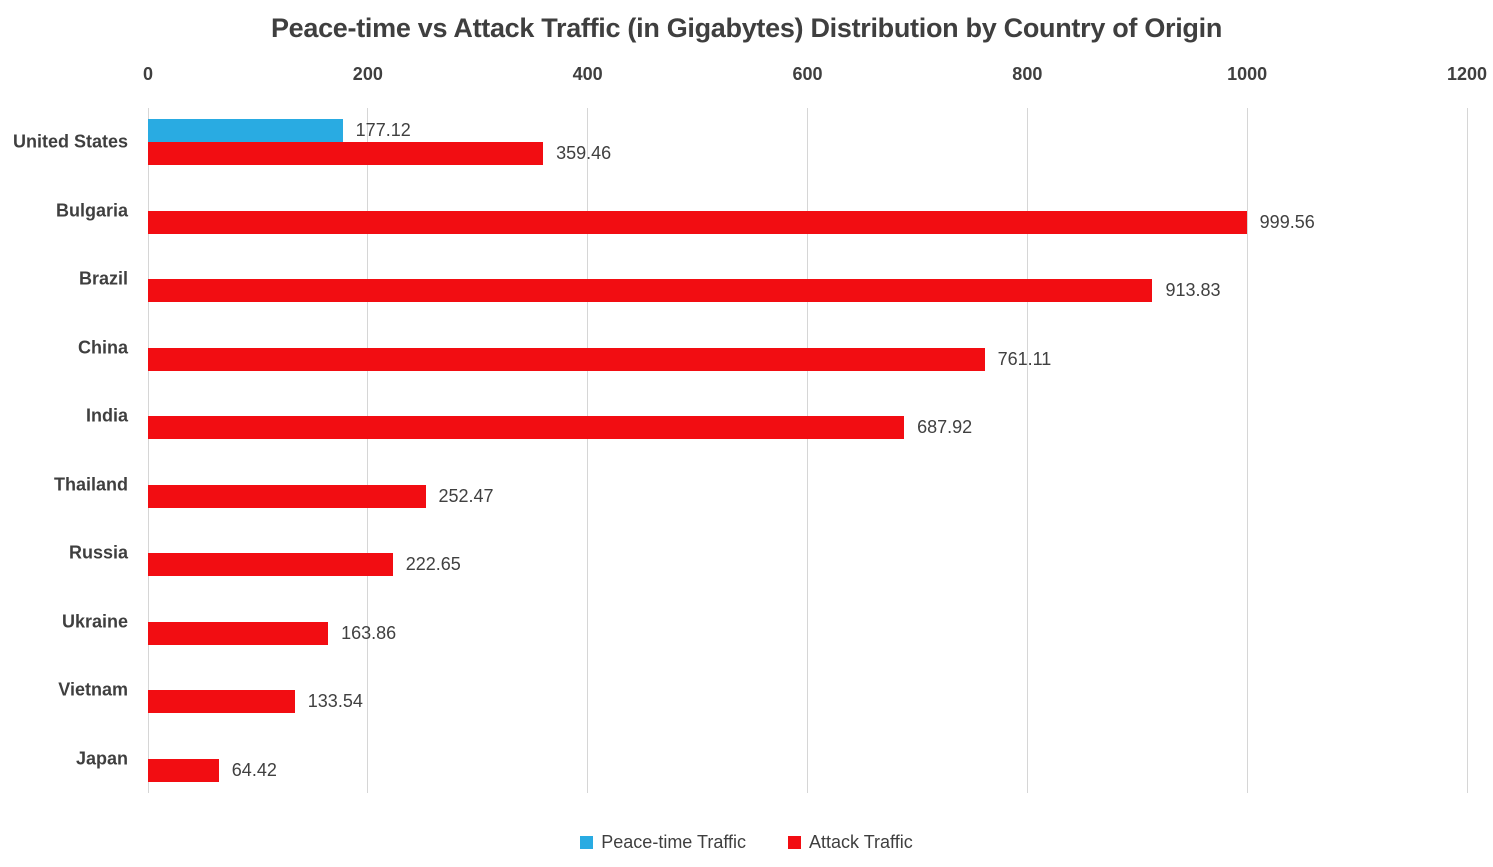 This screenshot has height=867, width=1493. I want to click on attack-traffic-value-label: 687.92, so click(945, 427).